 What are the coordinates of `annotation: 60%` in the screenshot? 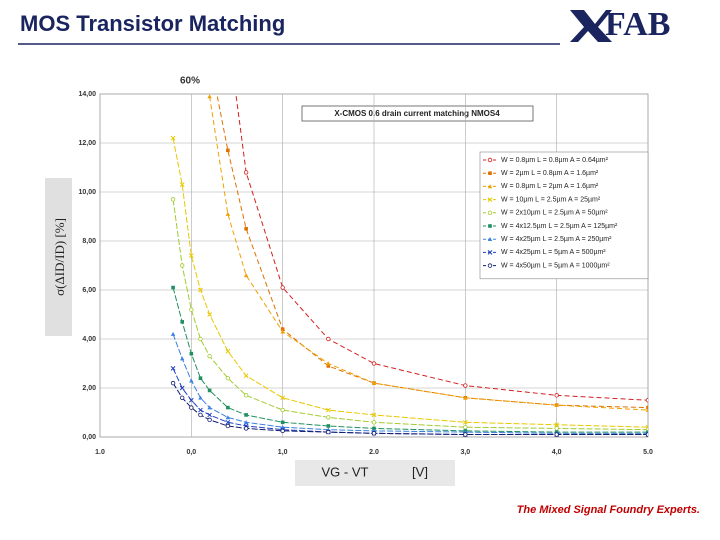 It's located at (190, 81).